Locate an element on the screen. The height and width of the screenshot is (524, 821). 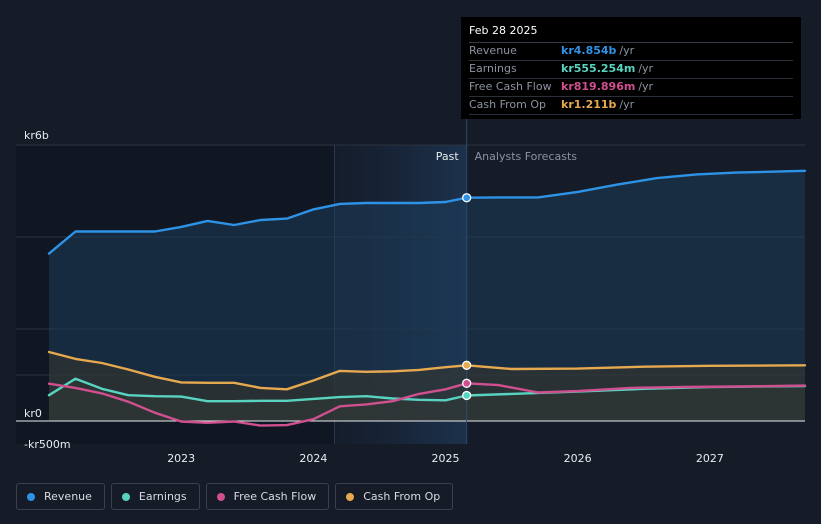
y-tick-label: kr0 is located at coordinates (33, 413).